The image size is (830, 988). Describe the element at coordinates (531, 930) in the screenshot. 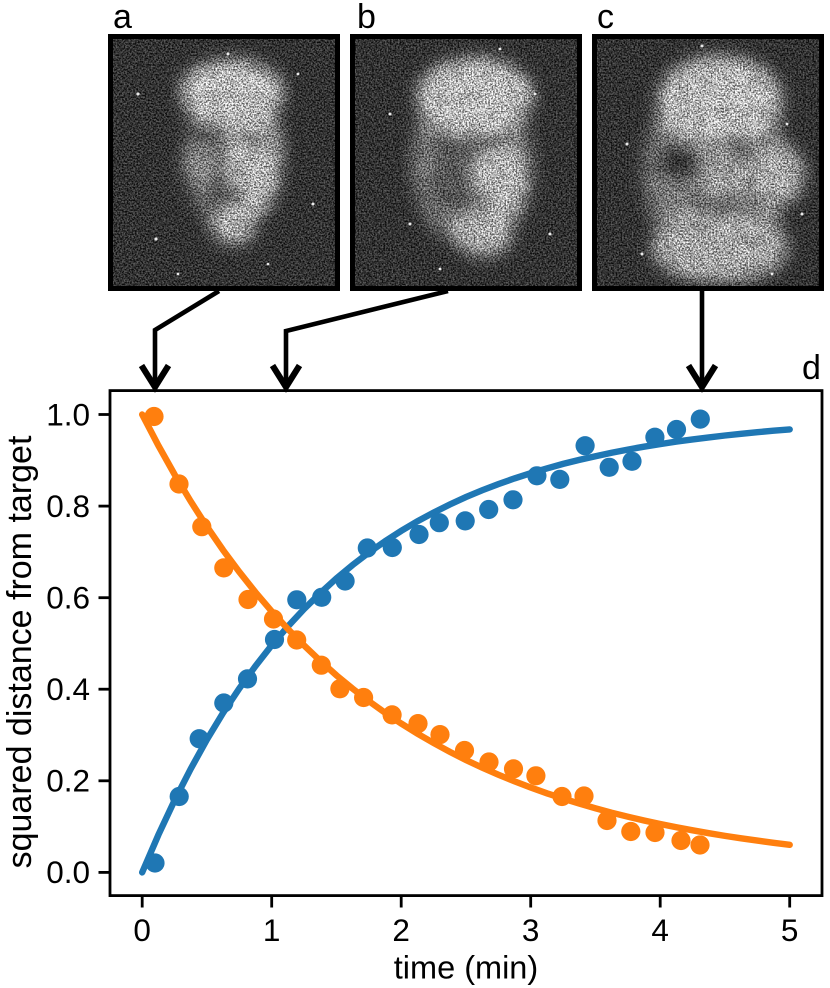

I see `svg-text: 3` at that location.